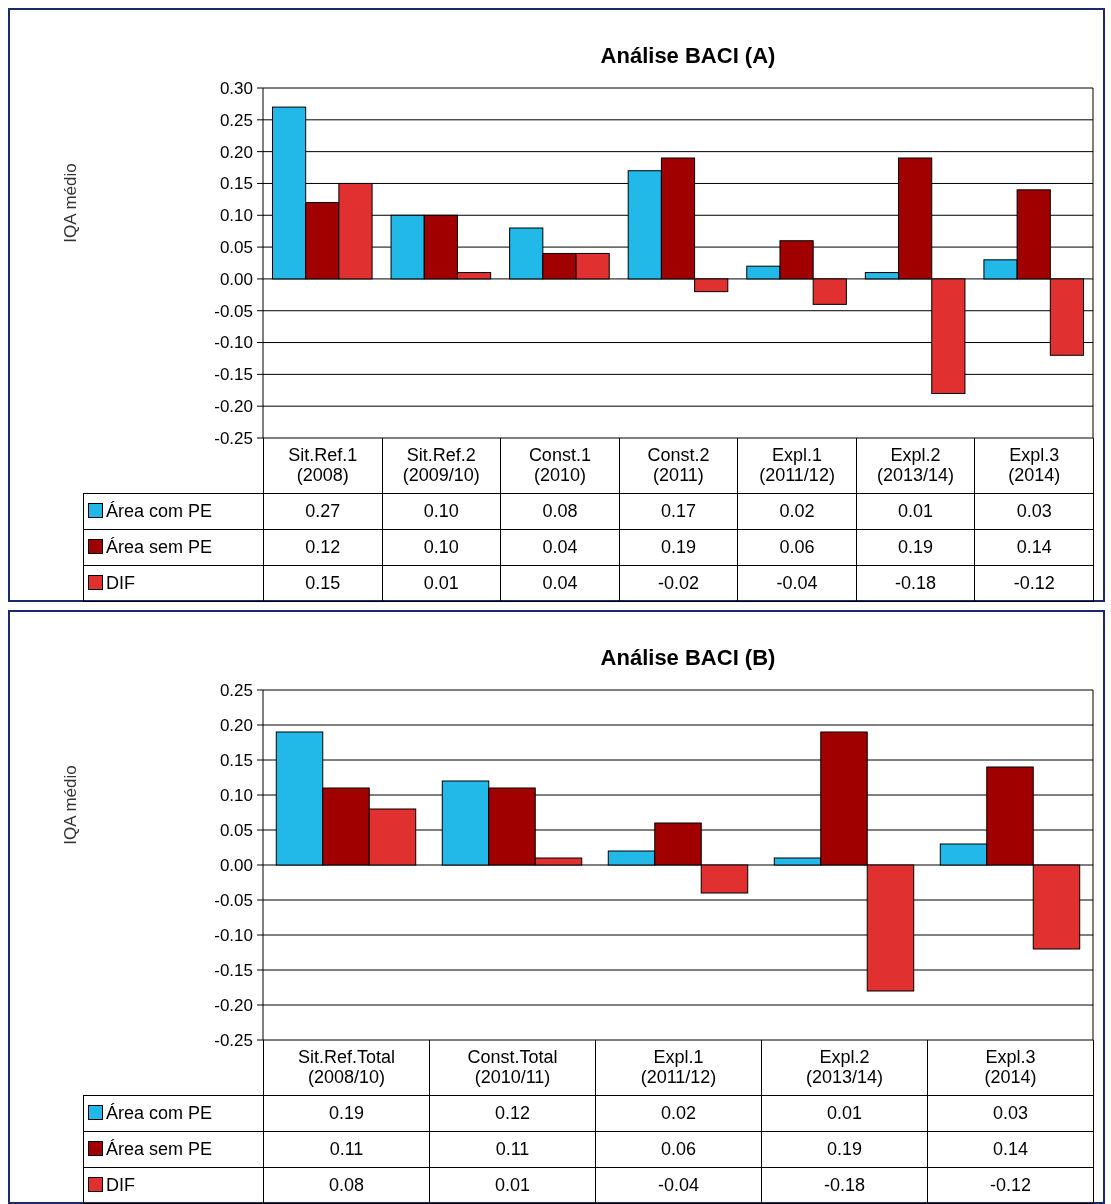 The width and height of the screenshot is (1111, 1204). What do you see at coordinates (678, 465) in the screenshot?
I see `x-tick-label: Const.2 (2011)` at bounding box center [678, 465].